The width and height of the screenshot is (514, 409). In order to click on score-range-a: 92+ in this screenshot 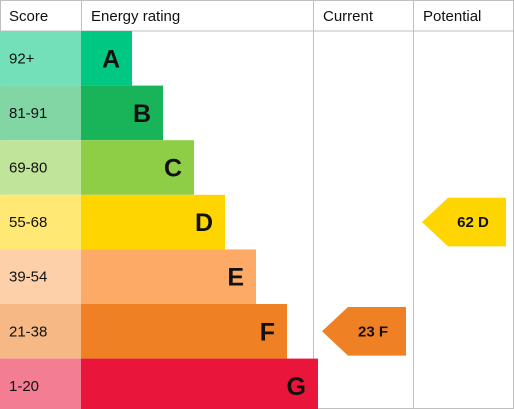, I will do `click(22, 58)`.